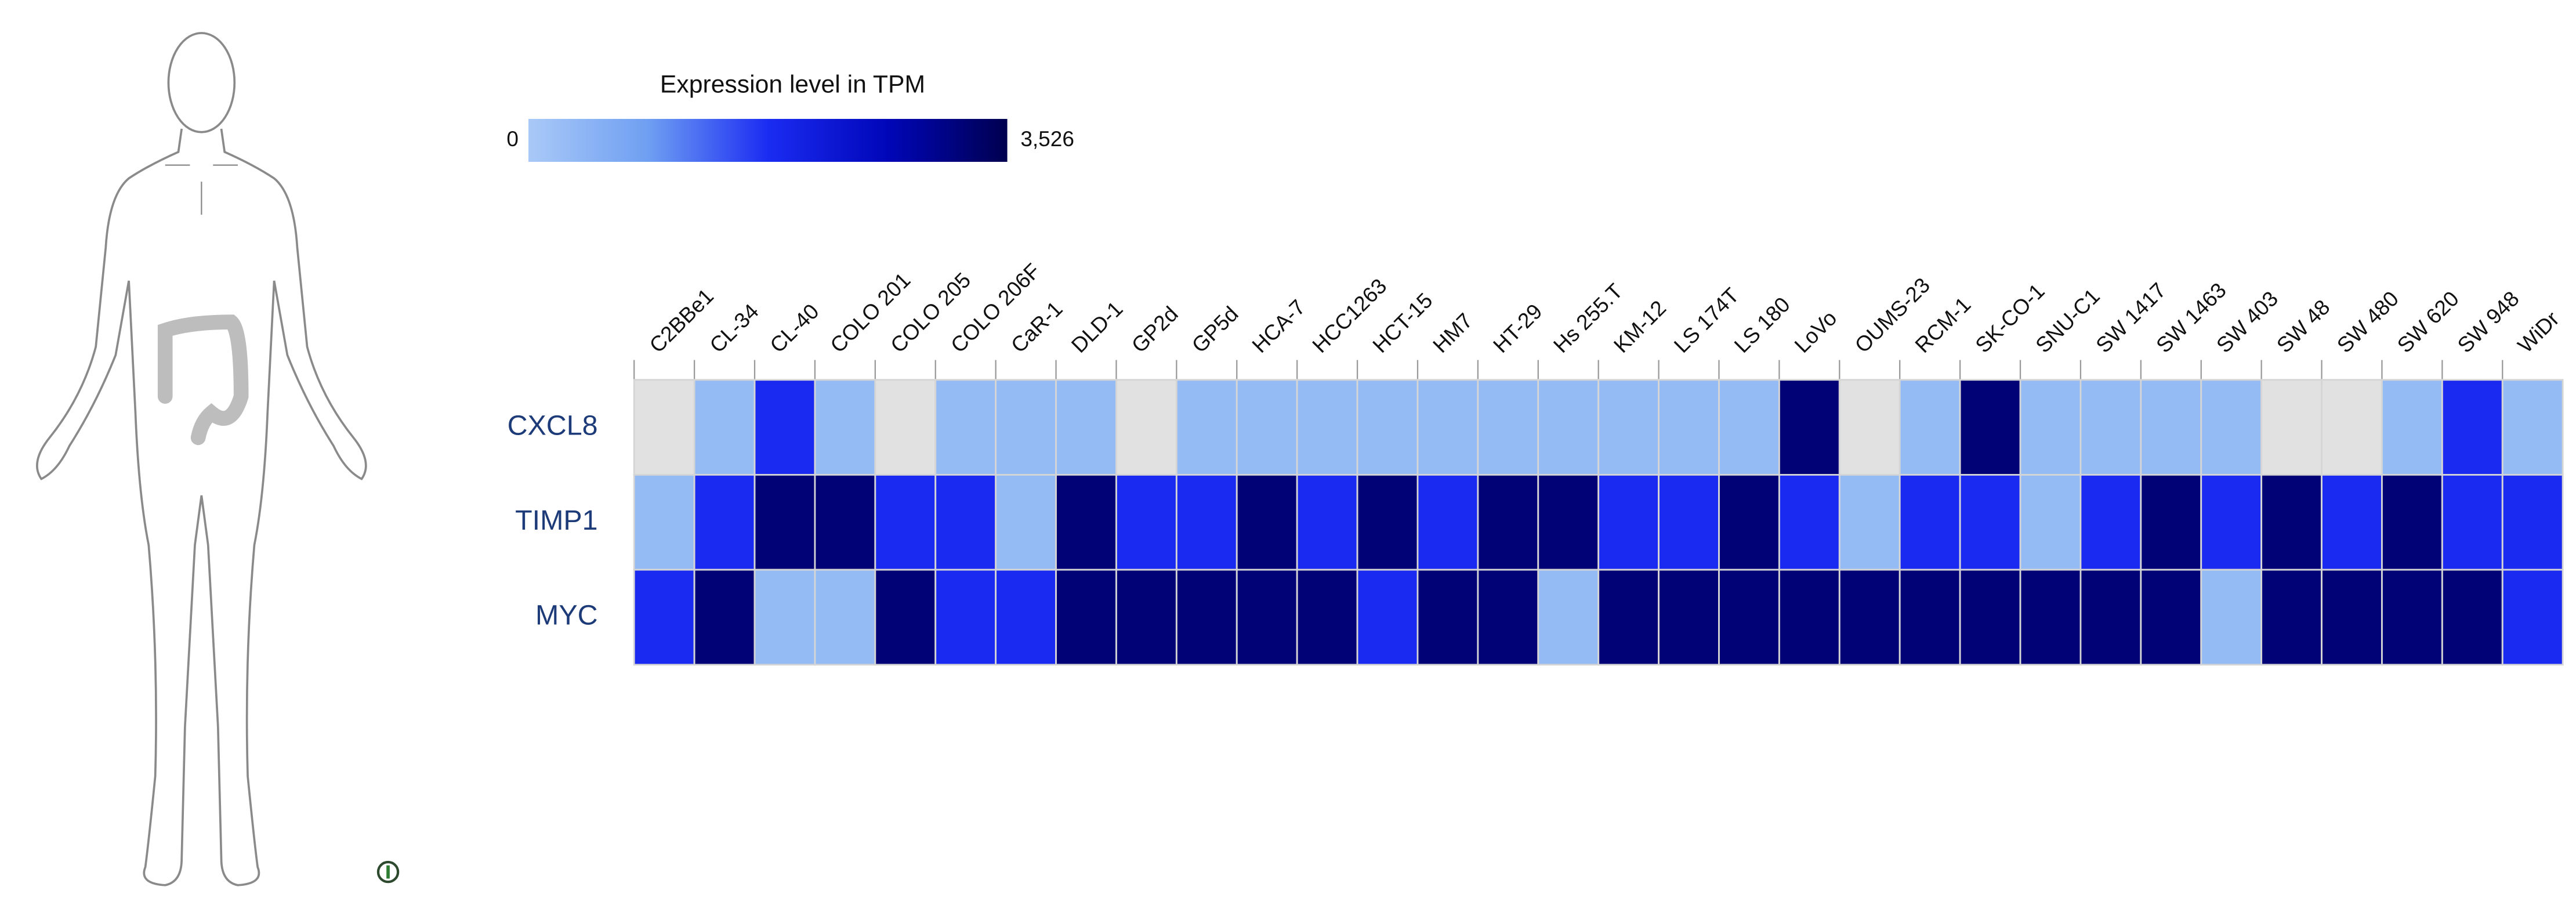 The height and width of the screenshot is (905, 2576). I want to click on column-label: CaR-1, so click(1037, 327).